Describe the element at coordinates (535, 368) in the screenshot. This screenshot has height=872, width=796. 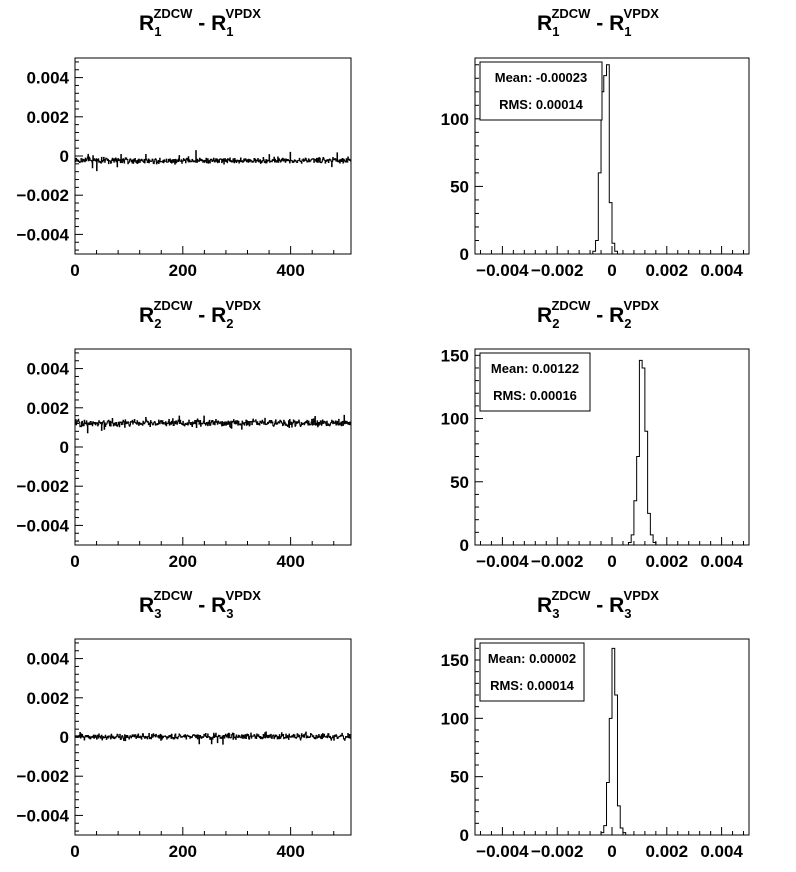
I see `stats-mean: Mean: 0.00122` at that location.